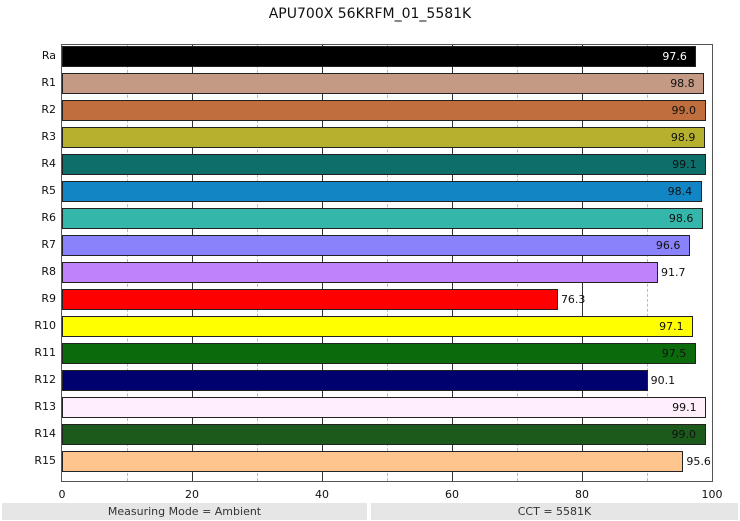 The image size is (740, 521). I want to click on bar-r14, so click(384, 434).